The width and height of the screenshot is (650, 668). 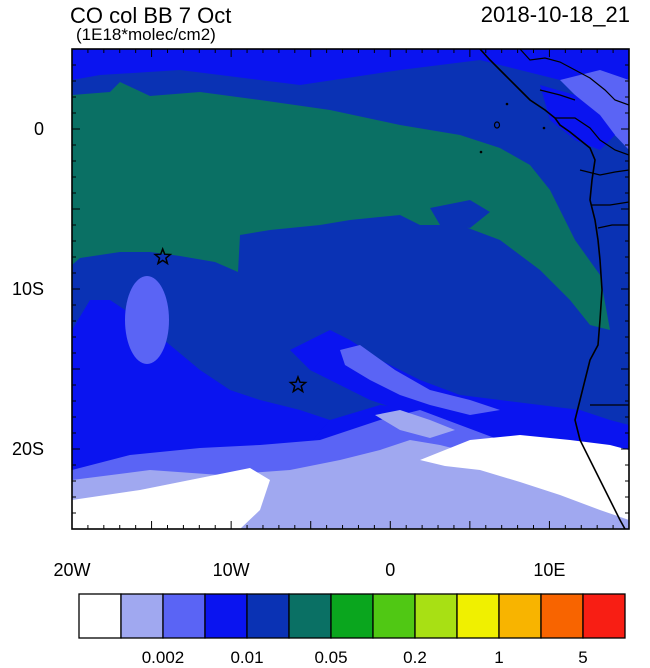 I want to click on colorbar-label: 0.01, so click(x=247, y=657).